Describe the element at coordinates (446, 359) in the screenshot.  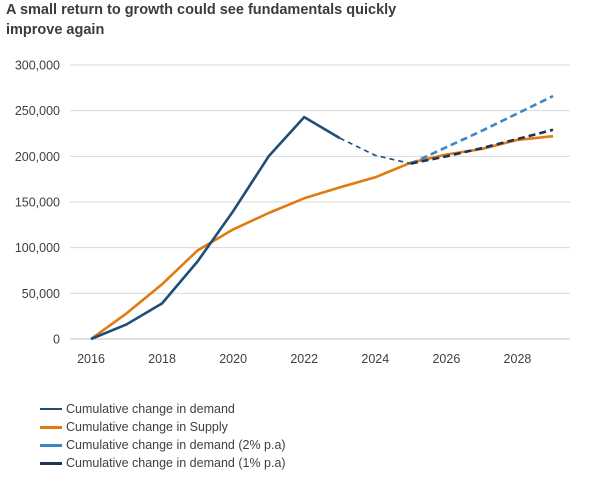
I see `x-tick-label: 2026` at that location.